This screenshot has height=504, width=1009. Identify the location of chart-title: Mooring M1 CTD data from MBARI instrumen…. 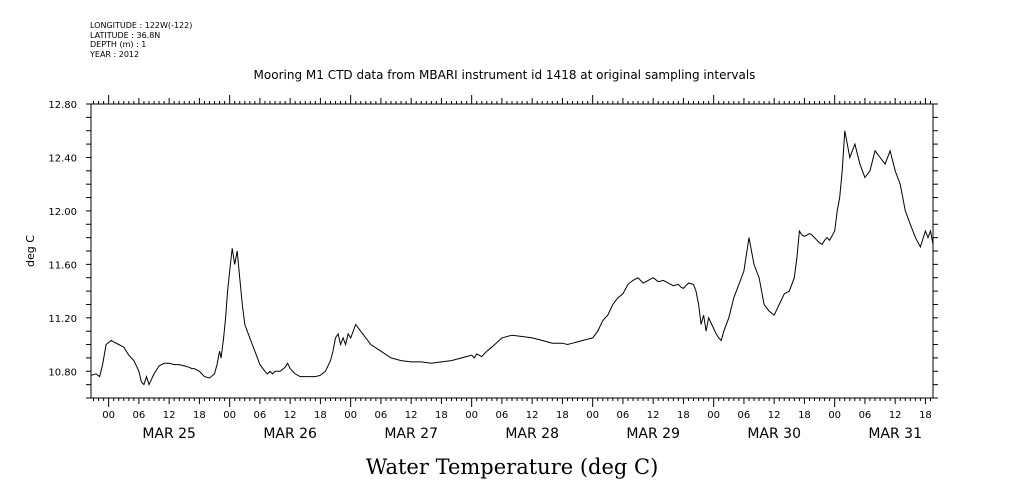
(504, 75).